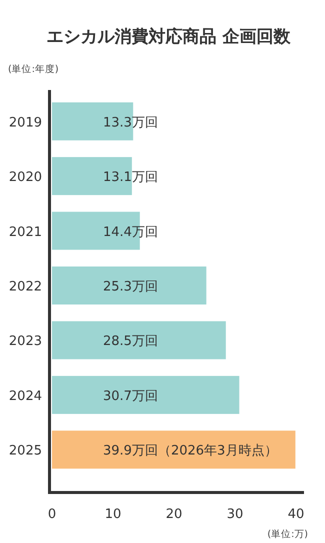 The height and width of the screenshot is (543, 325). Describe the element at coordinates (25, 287) in the screenshot. I see `y-tick-label: 2022` at that location.